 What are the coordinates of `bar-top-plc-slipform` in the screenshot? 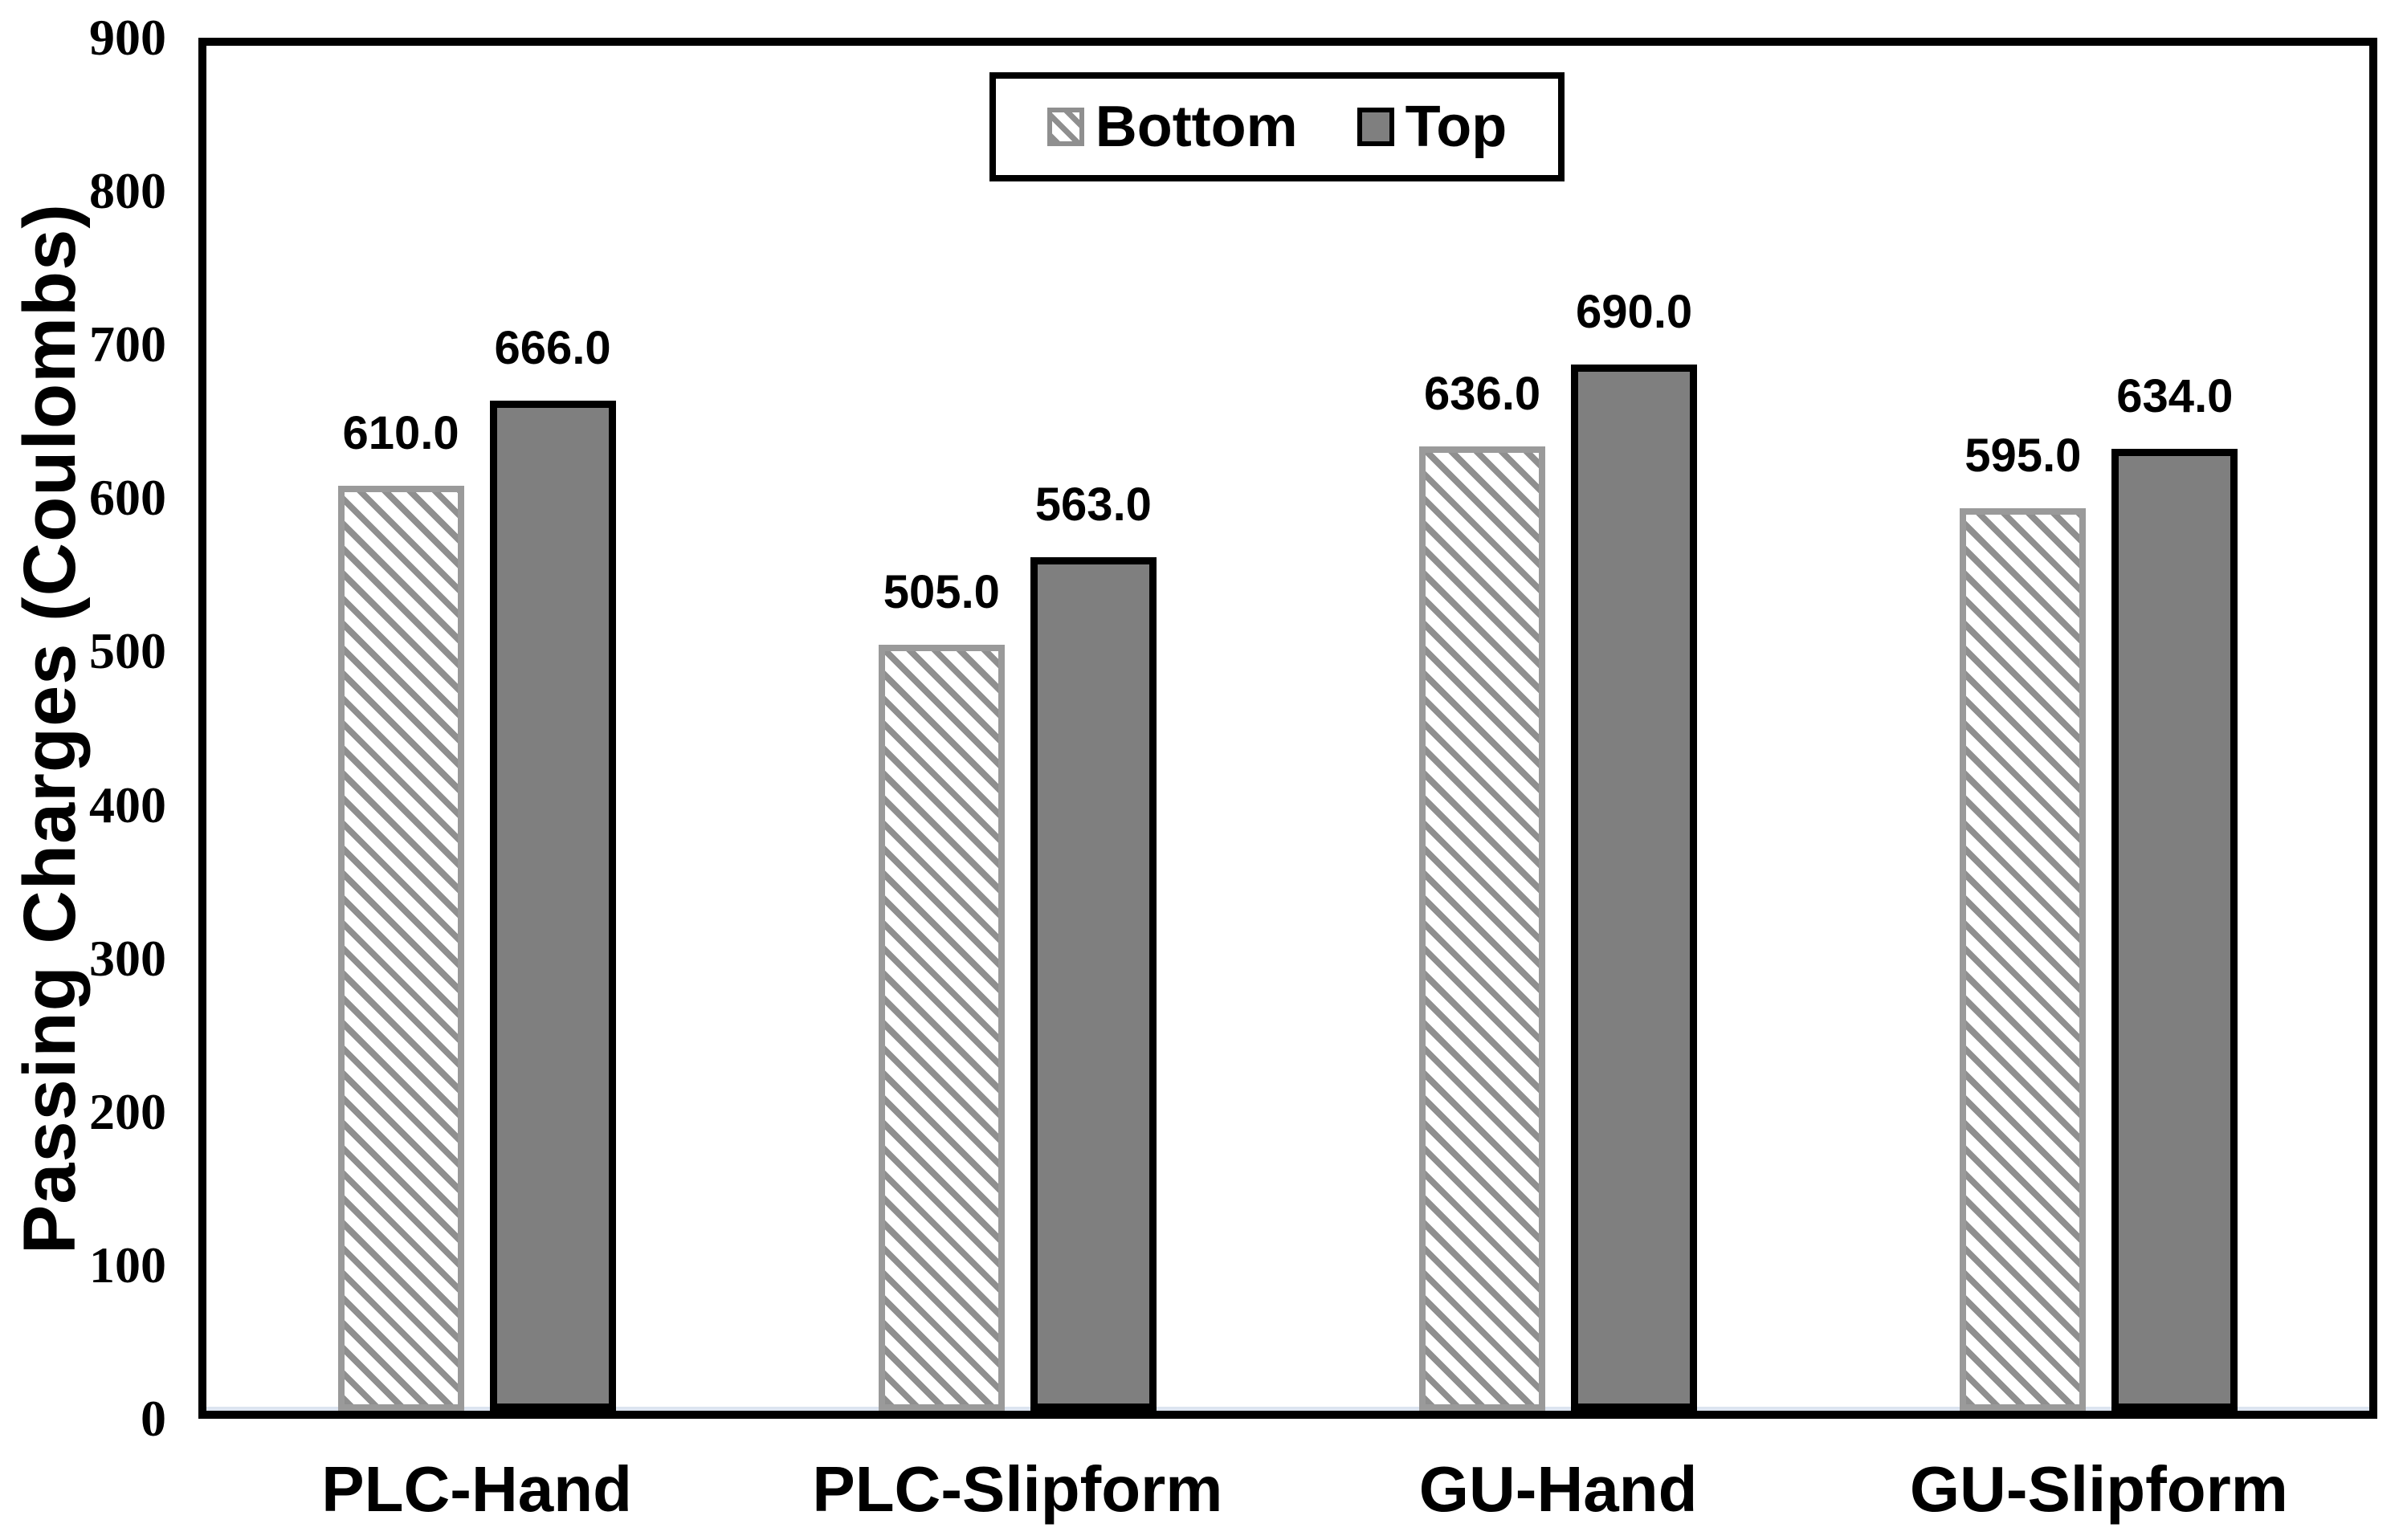 It's located at (1093, 983).